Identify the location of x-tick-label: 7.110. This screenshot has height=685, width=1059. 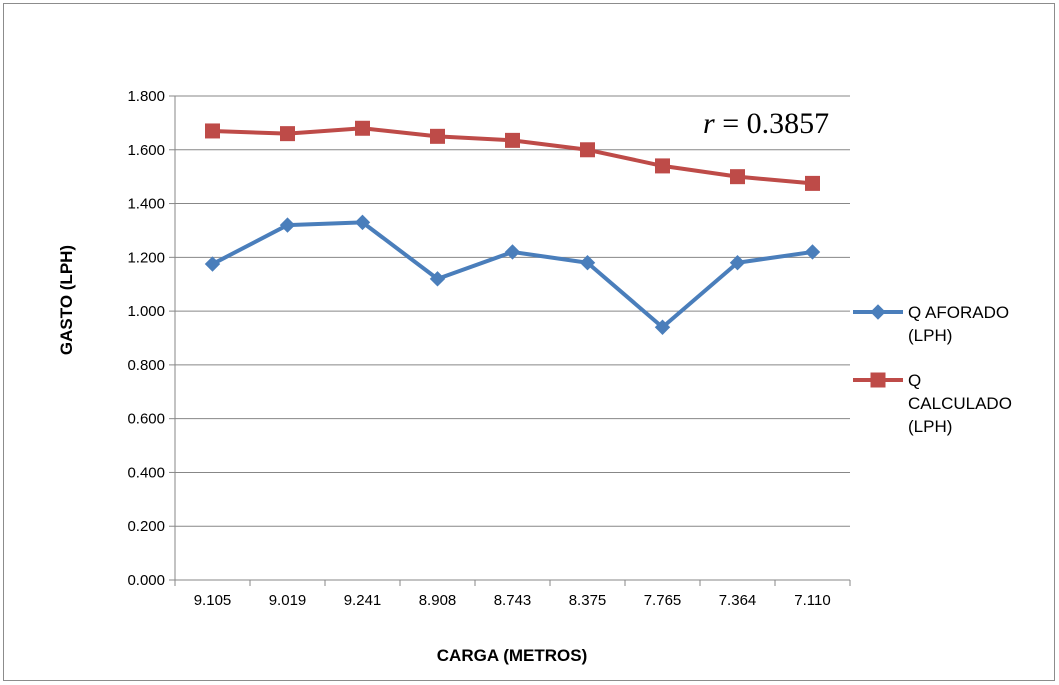
(812, 600).